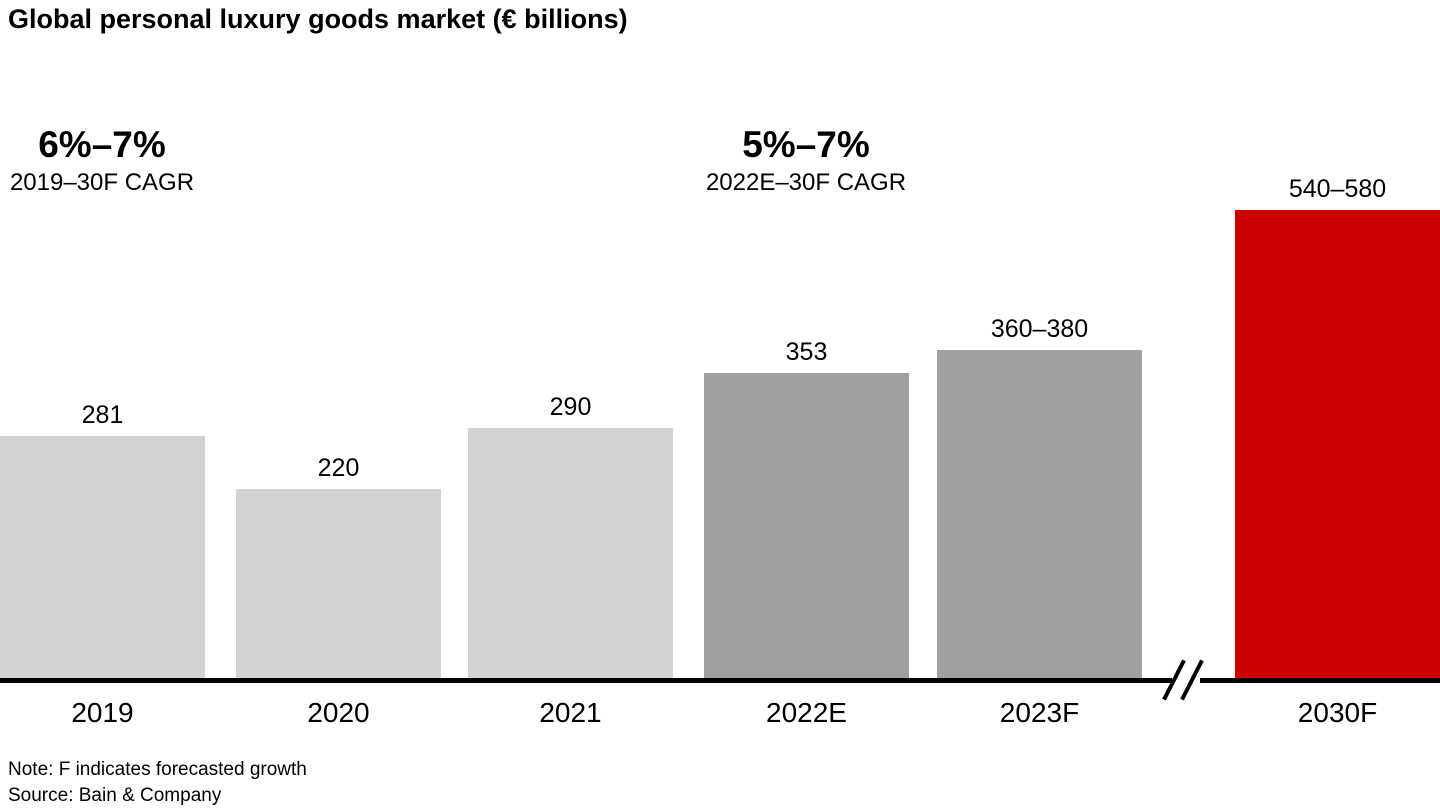 This screenshot has width=1440, height=810. I want to click on cagr-annotation-2022e-30f: 5%–7% 2022E–30F CAGR, so click(806, 160).